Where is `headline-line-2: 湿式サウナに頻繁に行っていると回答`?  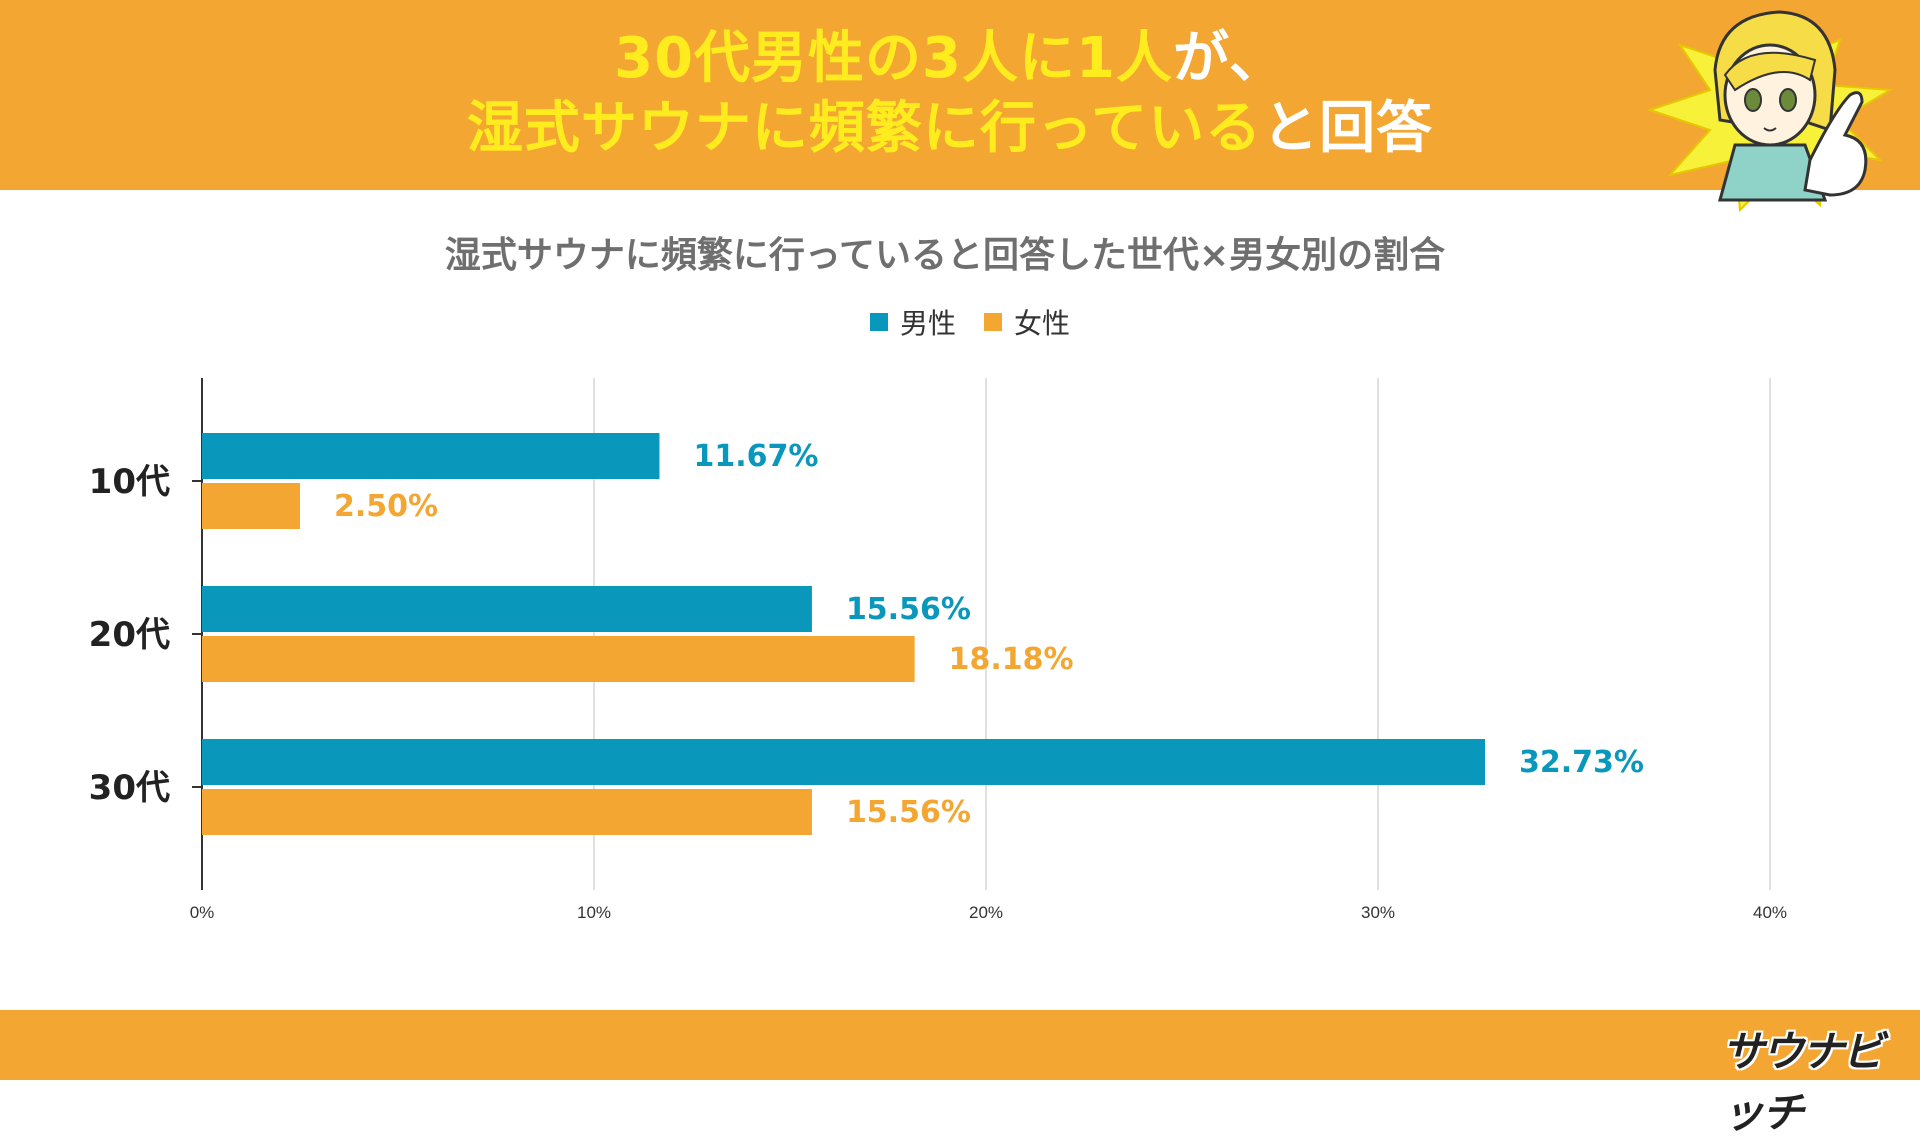 headline-line-2: 湿式サウナに頻繁に行っていると回答 is located at coordinates (950, 129).